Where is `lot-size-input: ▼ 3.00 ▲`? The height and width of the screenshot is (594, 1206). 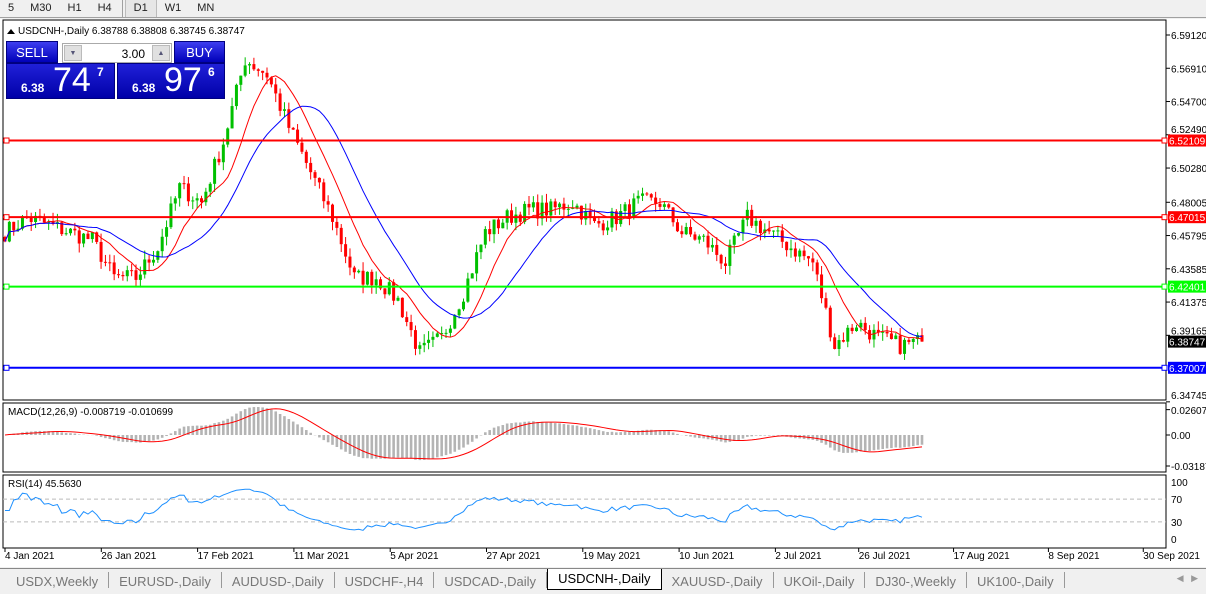
lot-size-input: ▼ 3.00 ▲ is located at coordinates (117, 53).